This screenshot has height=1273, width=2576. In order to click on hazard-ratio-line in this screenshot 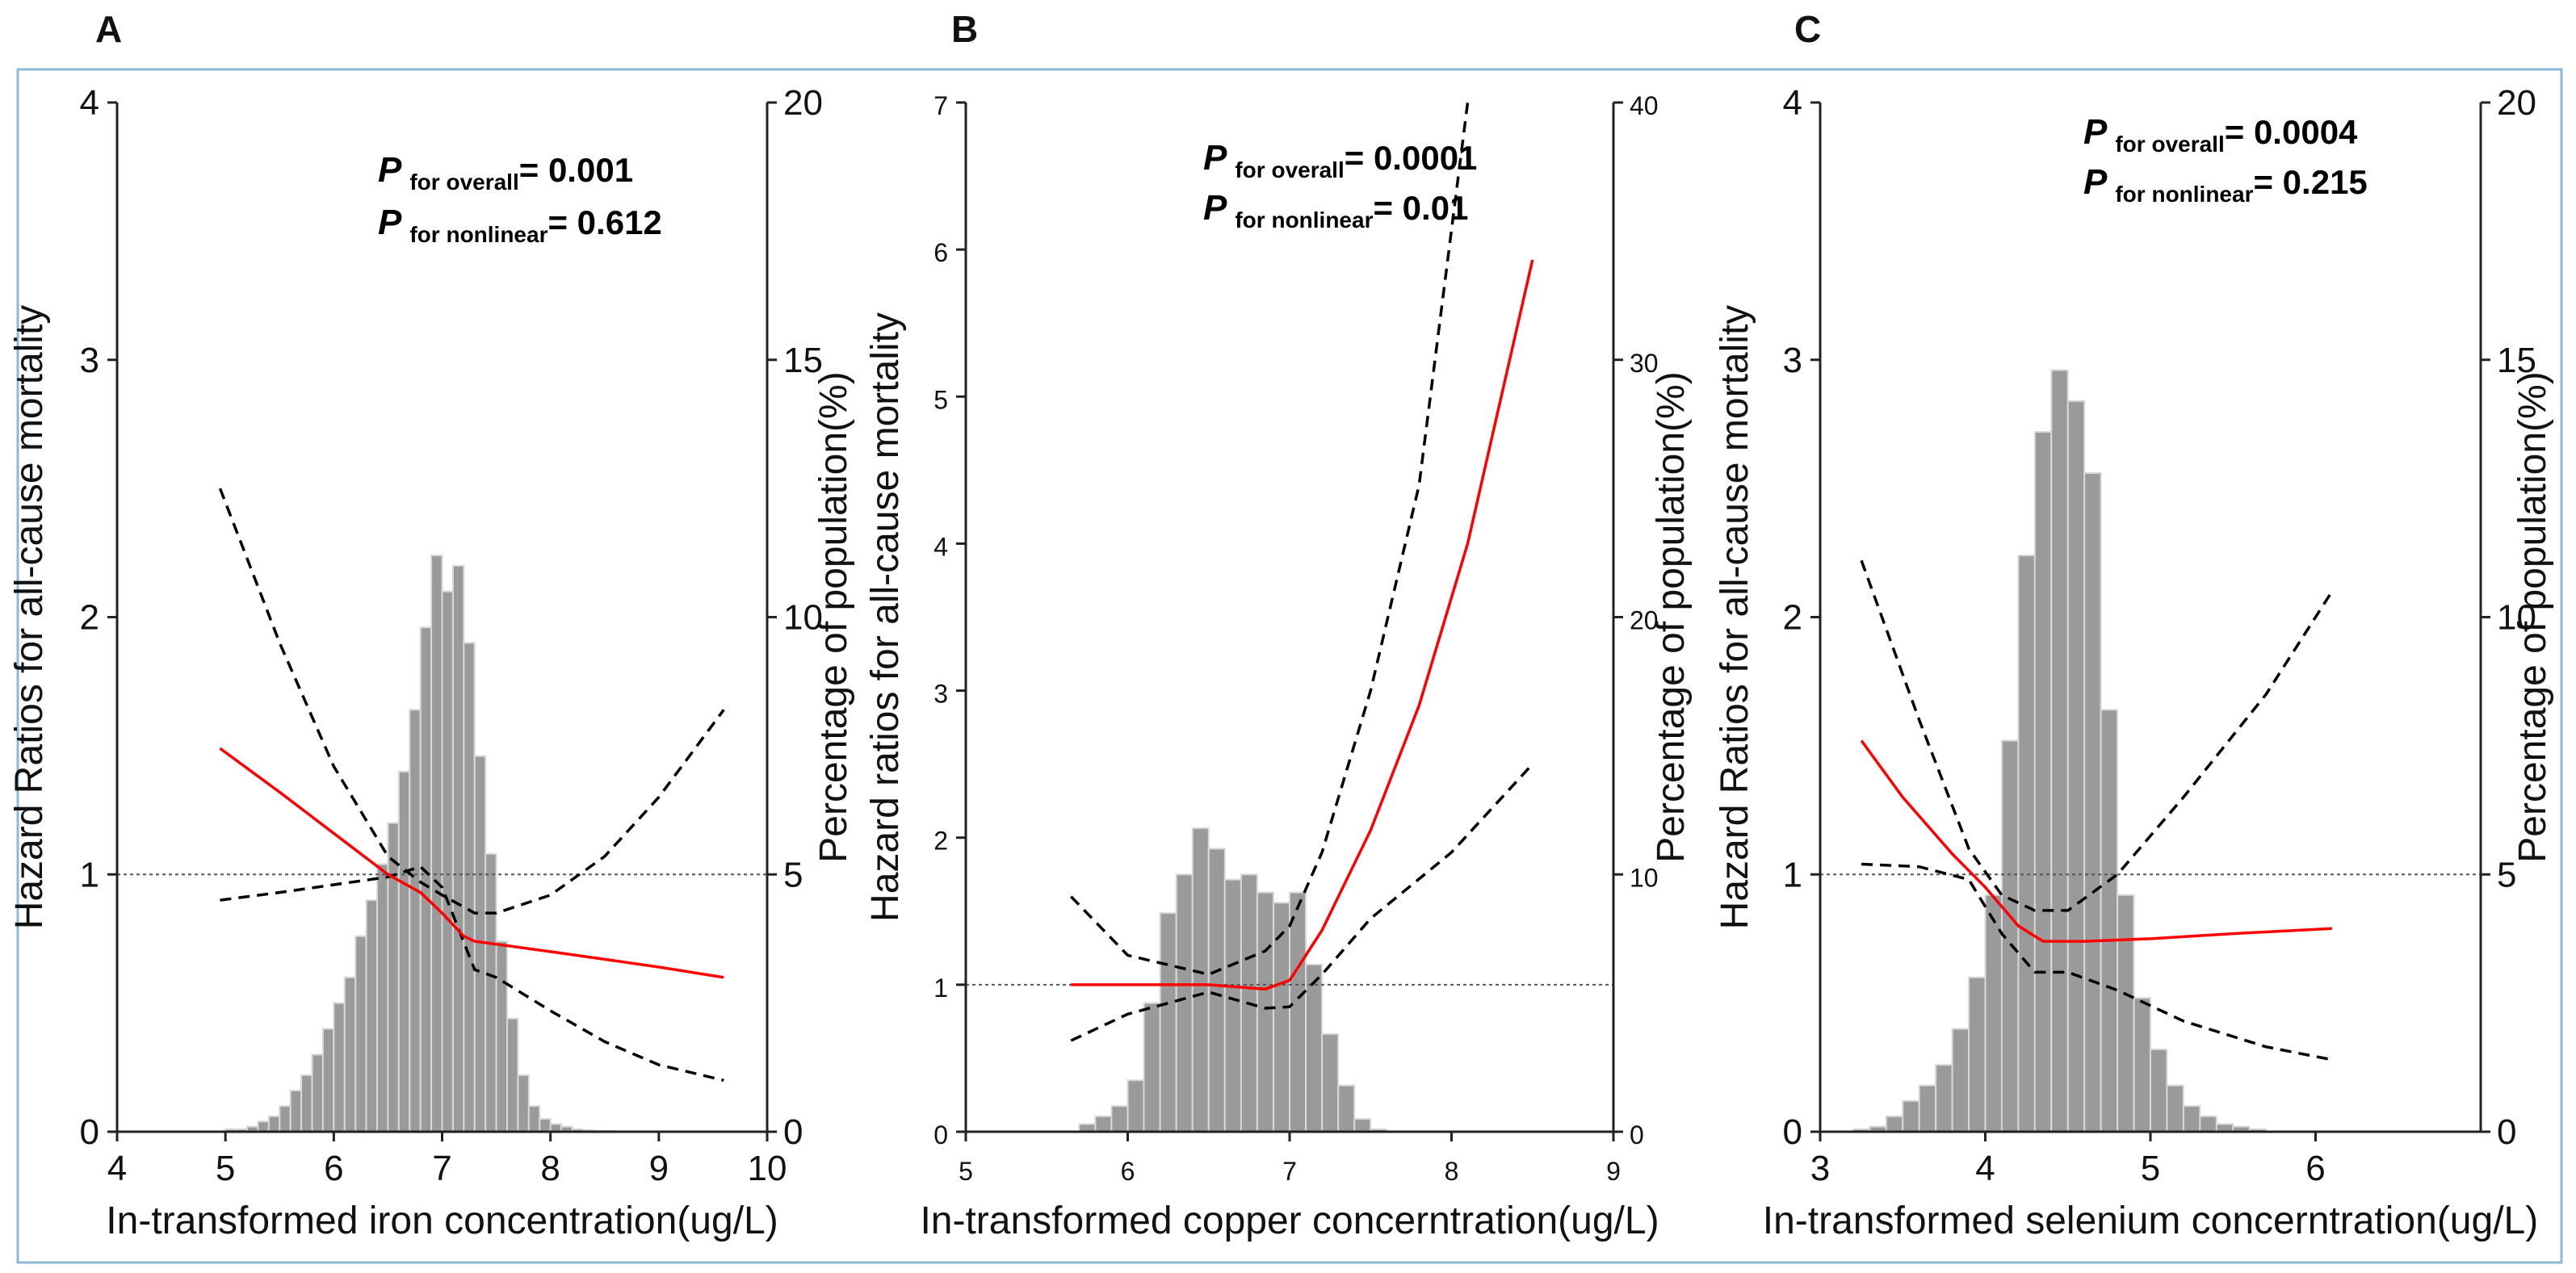, I will do `click(471, 863)`.